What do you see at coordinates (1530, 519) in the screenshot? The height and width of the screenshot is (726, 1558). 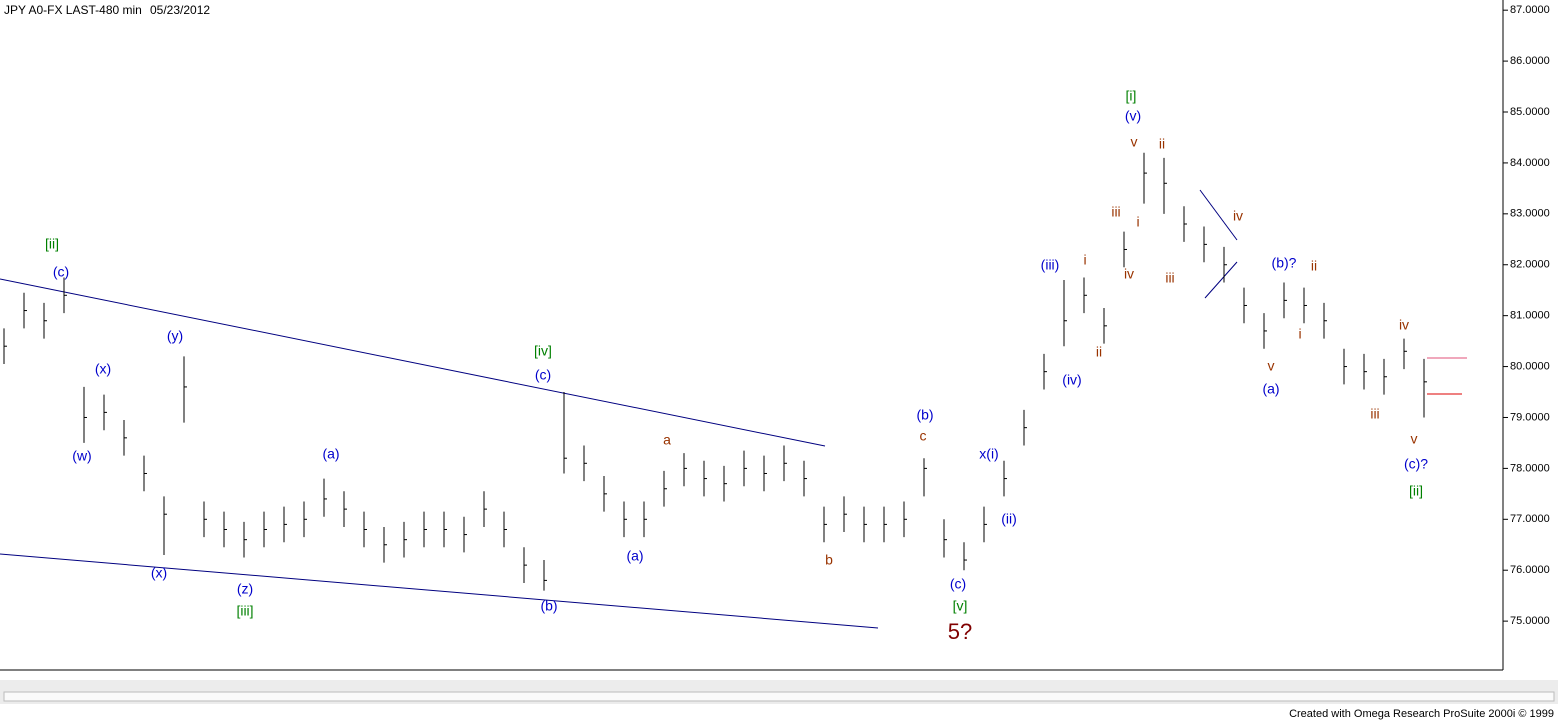 I see `y-tick-label: 77.0000` at bounding box center [1530, 519].